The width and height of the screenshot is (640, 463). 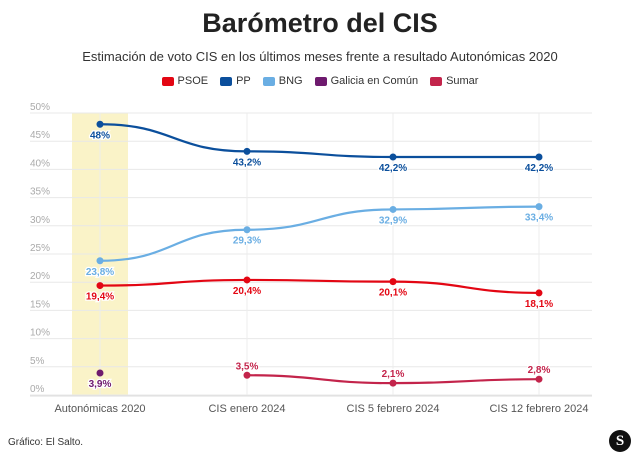 I want to click on legend-label: Sumar, so click(x=462, y=81).